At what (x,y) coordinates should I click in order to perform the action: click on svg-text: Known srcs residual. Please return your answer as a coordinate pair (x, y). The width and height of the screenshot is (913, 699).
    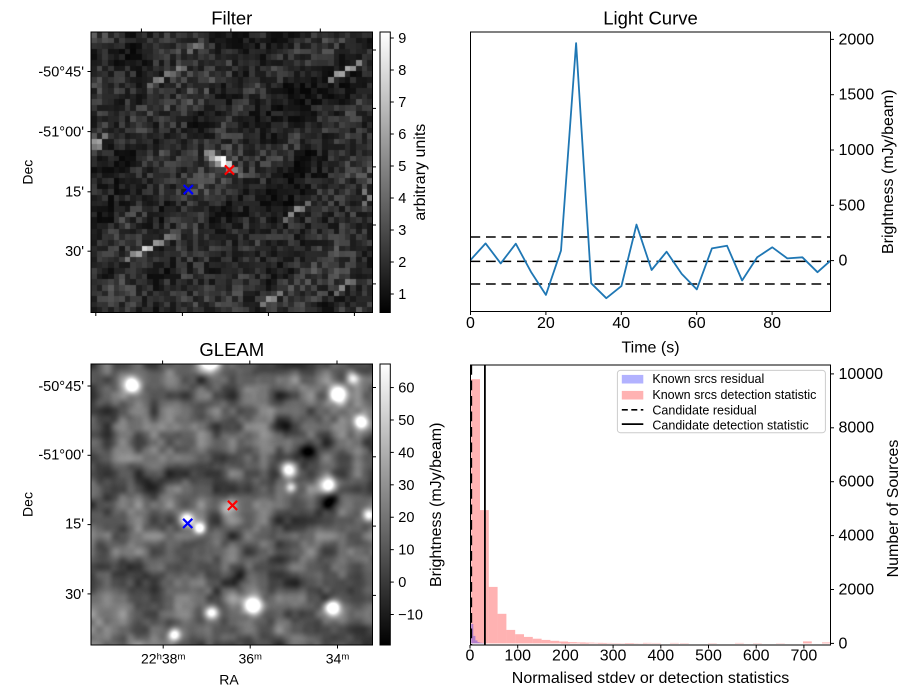
    Looking at the image, I should click on (708, 379).